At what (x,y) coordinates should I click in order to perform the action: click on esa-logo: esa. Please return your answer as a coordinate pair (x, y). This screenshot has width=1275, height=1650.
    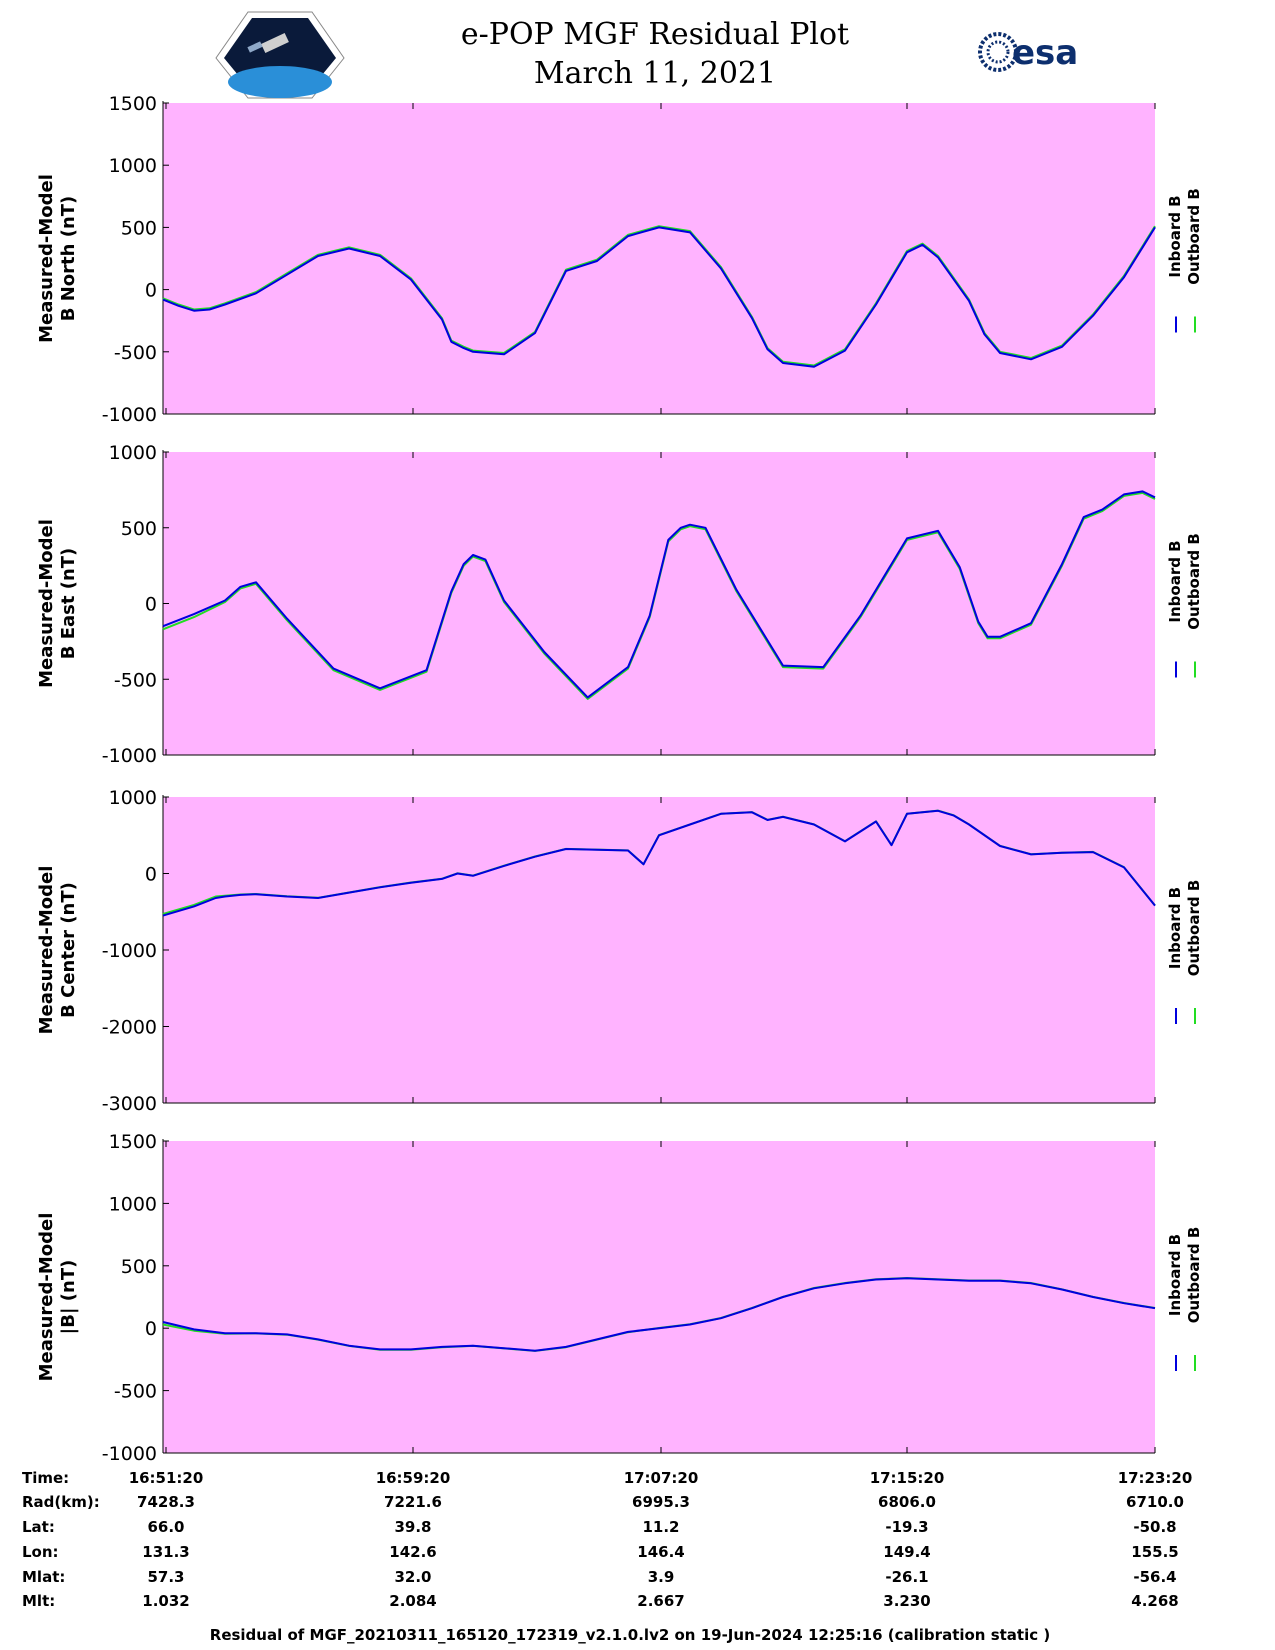
    Looking at the image, I should click on (1028, 52).